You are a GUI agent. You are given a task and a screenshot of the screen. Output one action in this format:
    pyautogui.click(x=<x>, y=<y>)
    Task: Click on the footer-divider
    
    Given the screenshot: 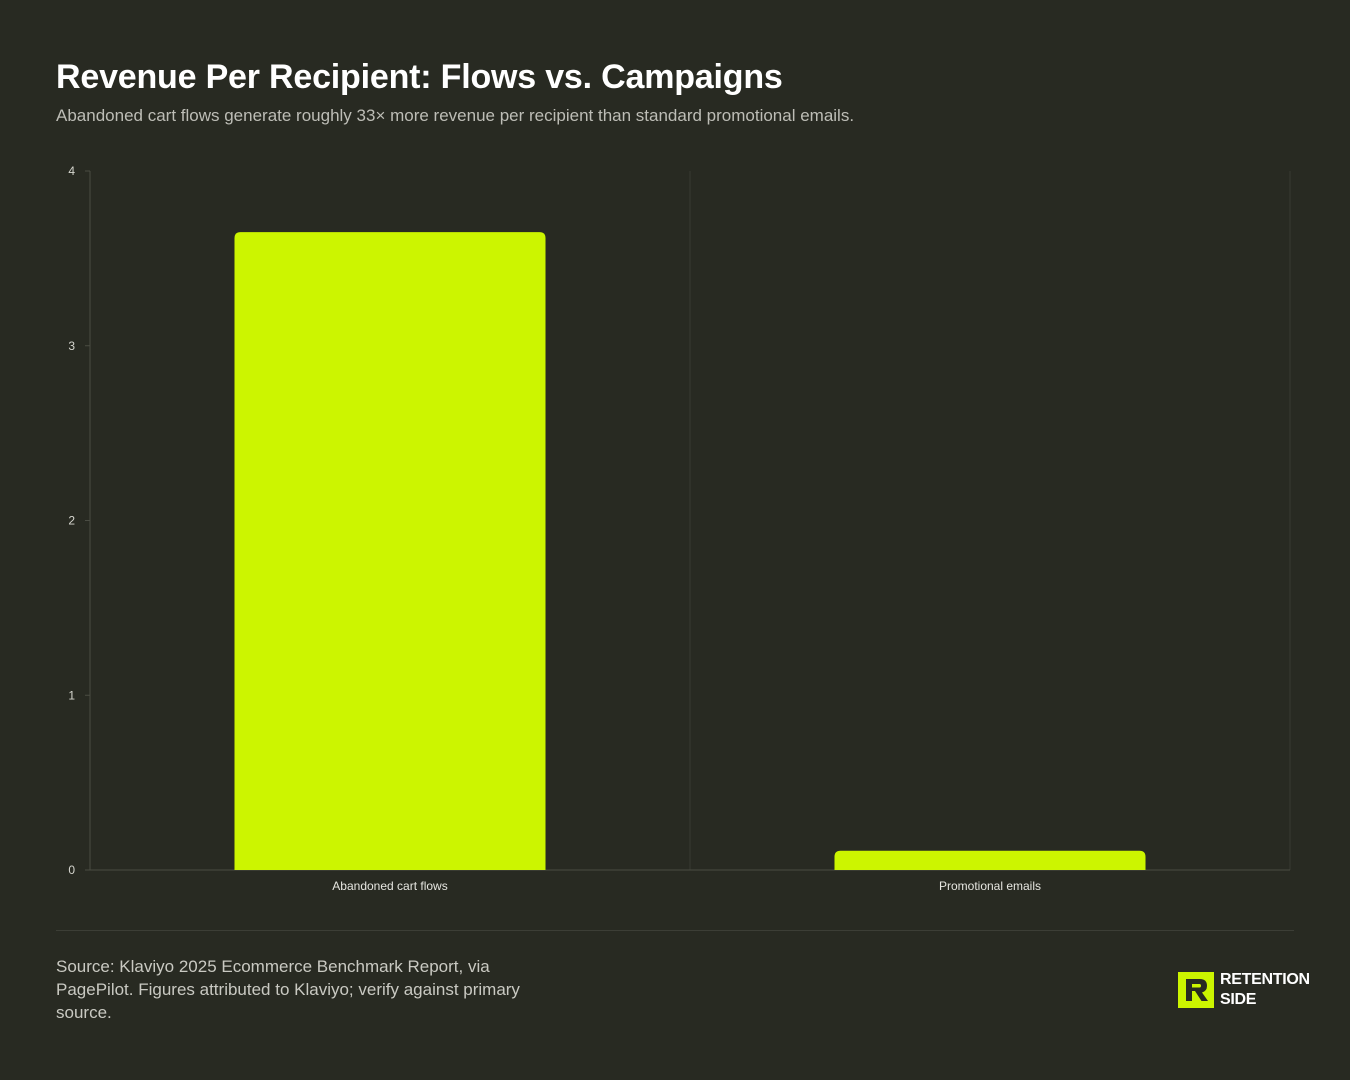 What is the action you would take?
    pyautogui.click(x=675, y=930)
    